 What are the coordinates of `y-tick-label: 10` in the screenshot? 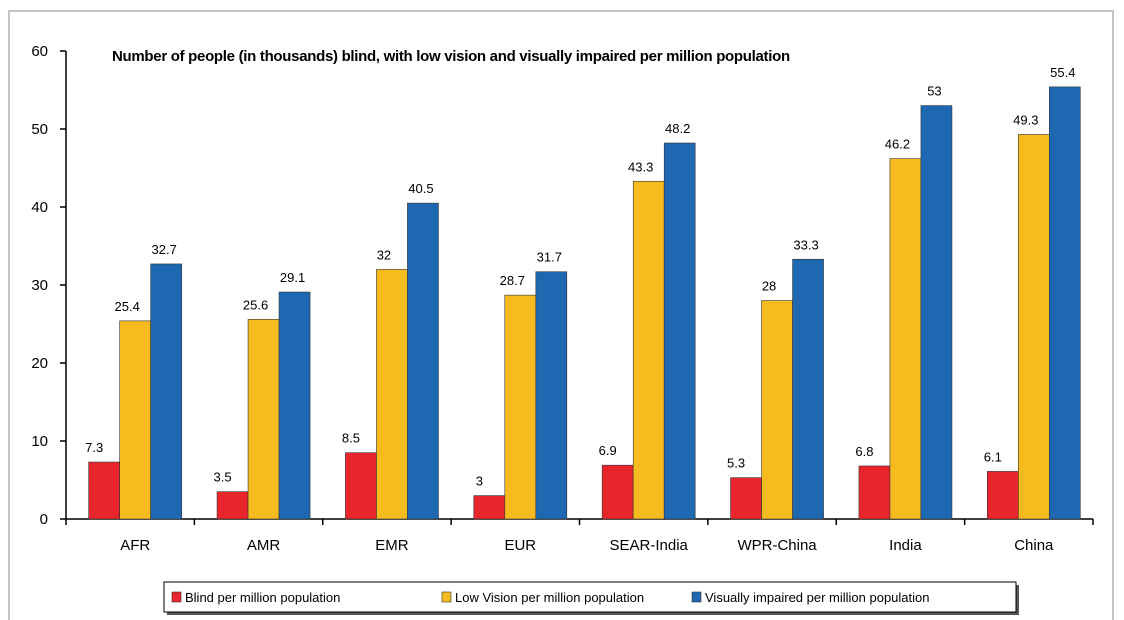 It's located at (39, 441).